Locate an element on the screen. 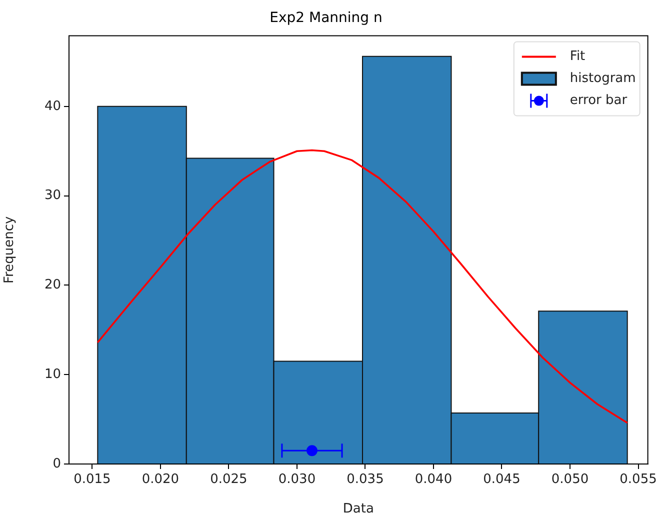 The width and height of the screenshot is (660, 519). y-axis-title: Frequency is located at coordinates (10, 250).